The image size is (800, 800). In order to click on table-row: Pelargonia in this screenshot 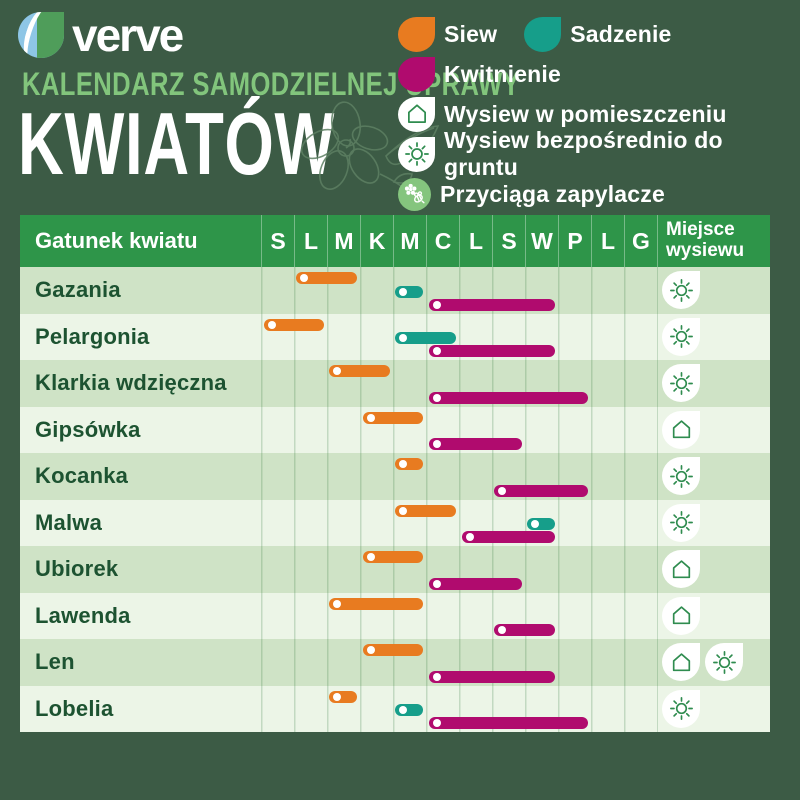, I will do `click(395, 336)`.